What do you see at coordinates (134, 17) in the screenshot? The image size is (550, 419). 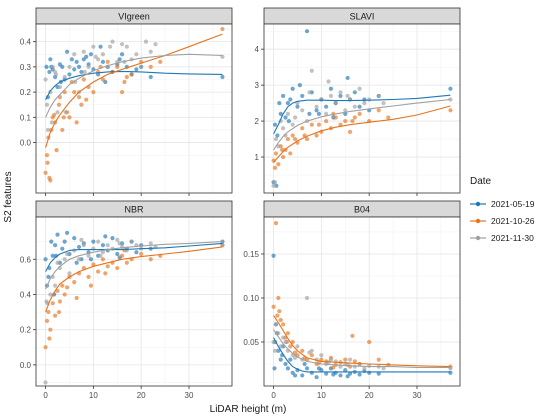 I see `panel-title: VIgreen` at bounding box center [134, 17].